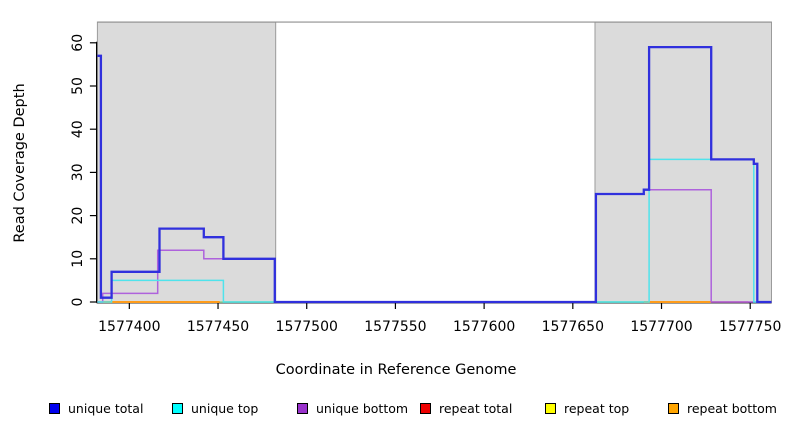 The width and height of the screenshot is (792, 432). I want to click on x-tick-label: 1577400, so click(129, 327).